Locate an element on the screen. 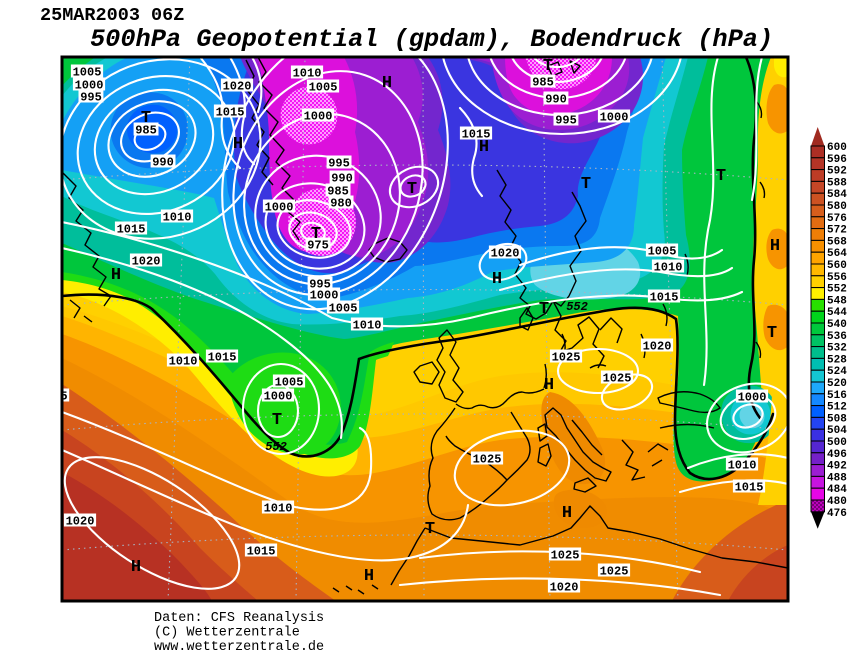 The width and height of the screenshot is (850, 657). svg-text: 492 is located at coordinates (837, 467).